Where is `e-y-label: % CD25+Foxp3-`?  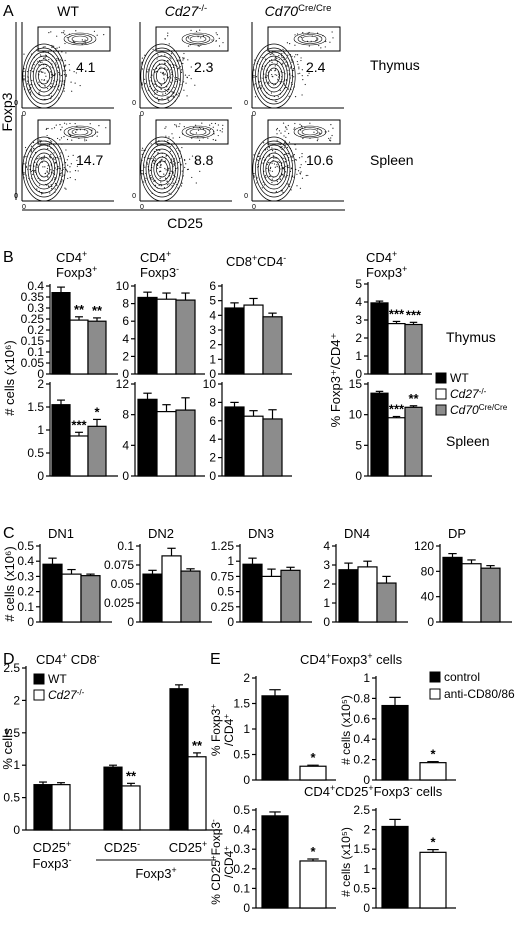 e-y-label: % CD25+Foxp3- is located at coordinates (216, 862).